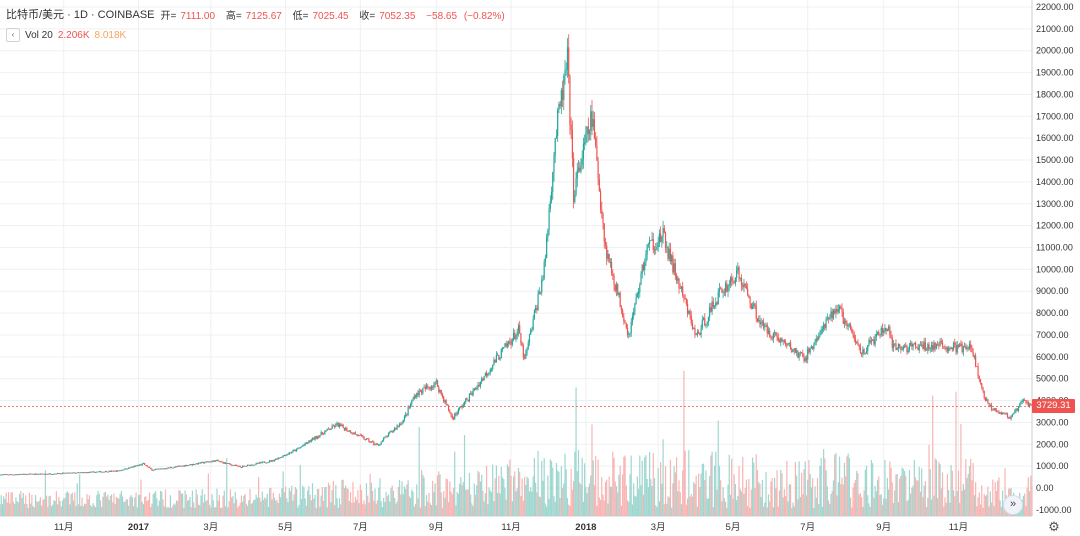  I want to click on double-chevron-right-icon: », so click(1013, 505).